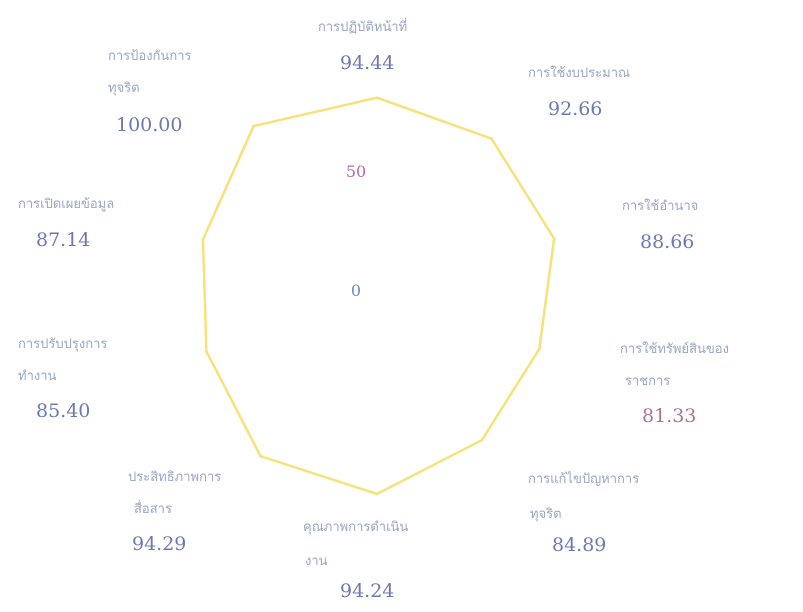  What do you see at coordinates (367, 591) in the screenshot?
I see `data-label: 94.24` at bounding box center [367, 591].